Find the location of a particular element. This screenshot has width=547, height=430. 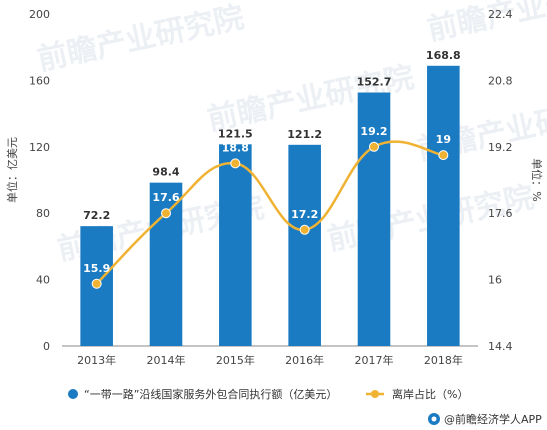

line-data-label: 18.8 is located at coordinates (235, 147).